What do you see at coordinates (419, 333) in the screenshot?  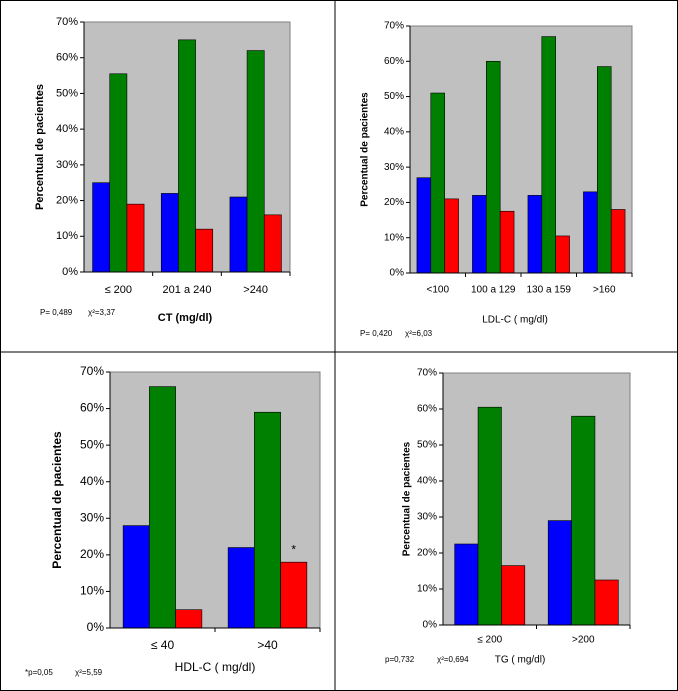 I see `note: χ²=6,03` at bounding box center [419, 333].